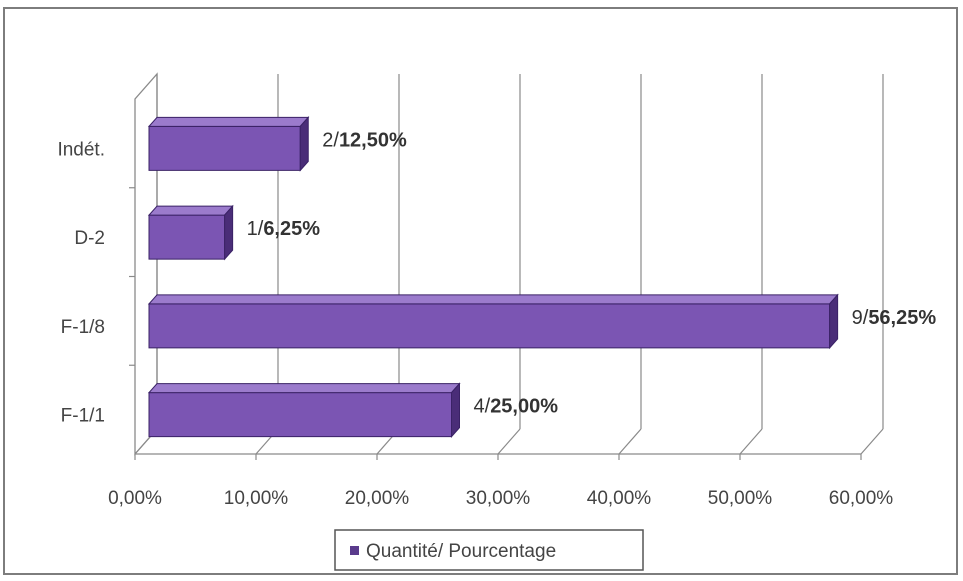 Image resolution: width=963 pixels, height=581 pixels. I want to click on category-labels: F-1/1 F-1/8 D-2 Indét., so click(81, 282).